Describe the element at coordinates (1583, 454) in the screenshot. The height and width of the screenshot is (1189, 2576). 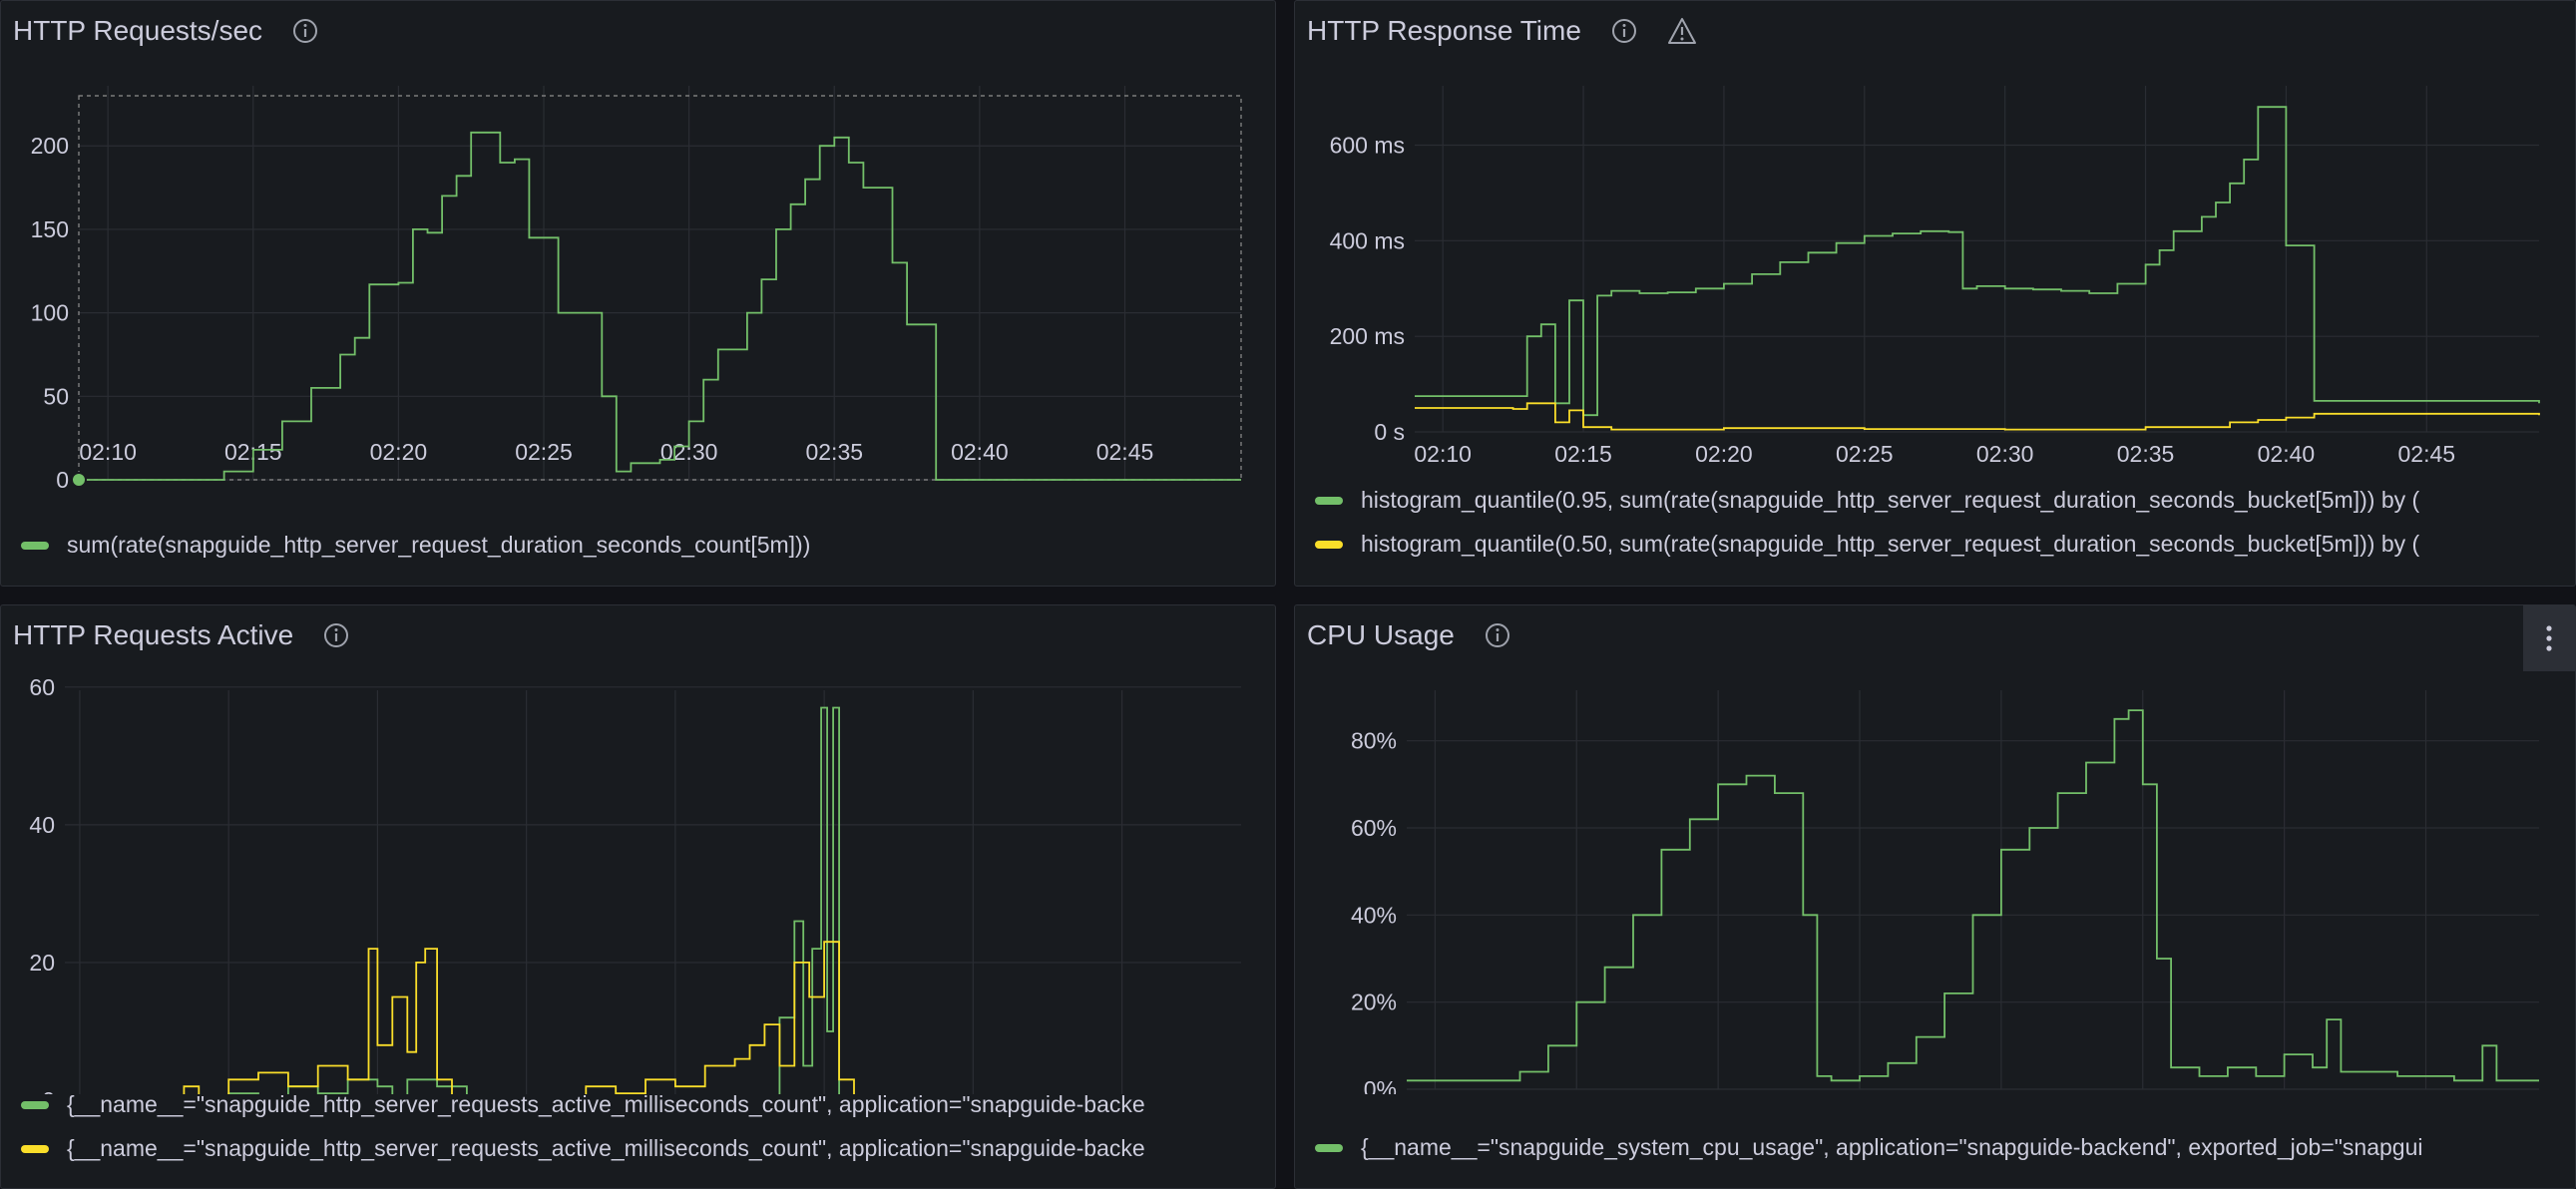
I see `x-tick-label: 02:15` at that location.